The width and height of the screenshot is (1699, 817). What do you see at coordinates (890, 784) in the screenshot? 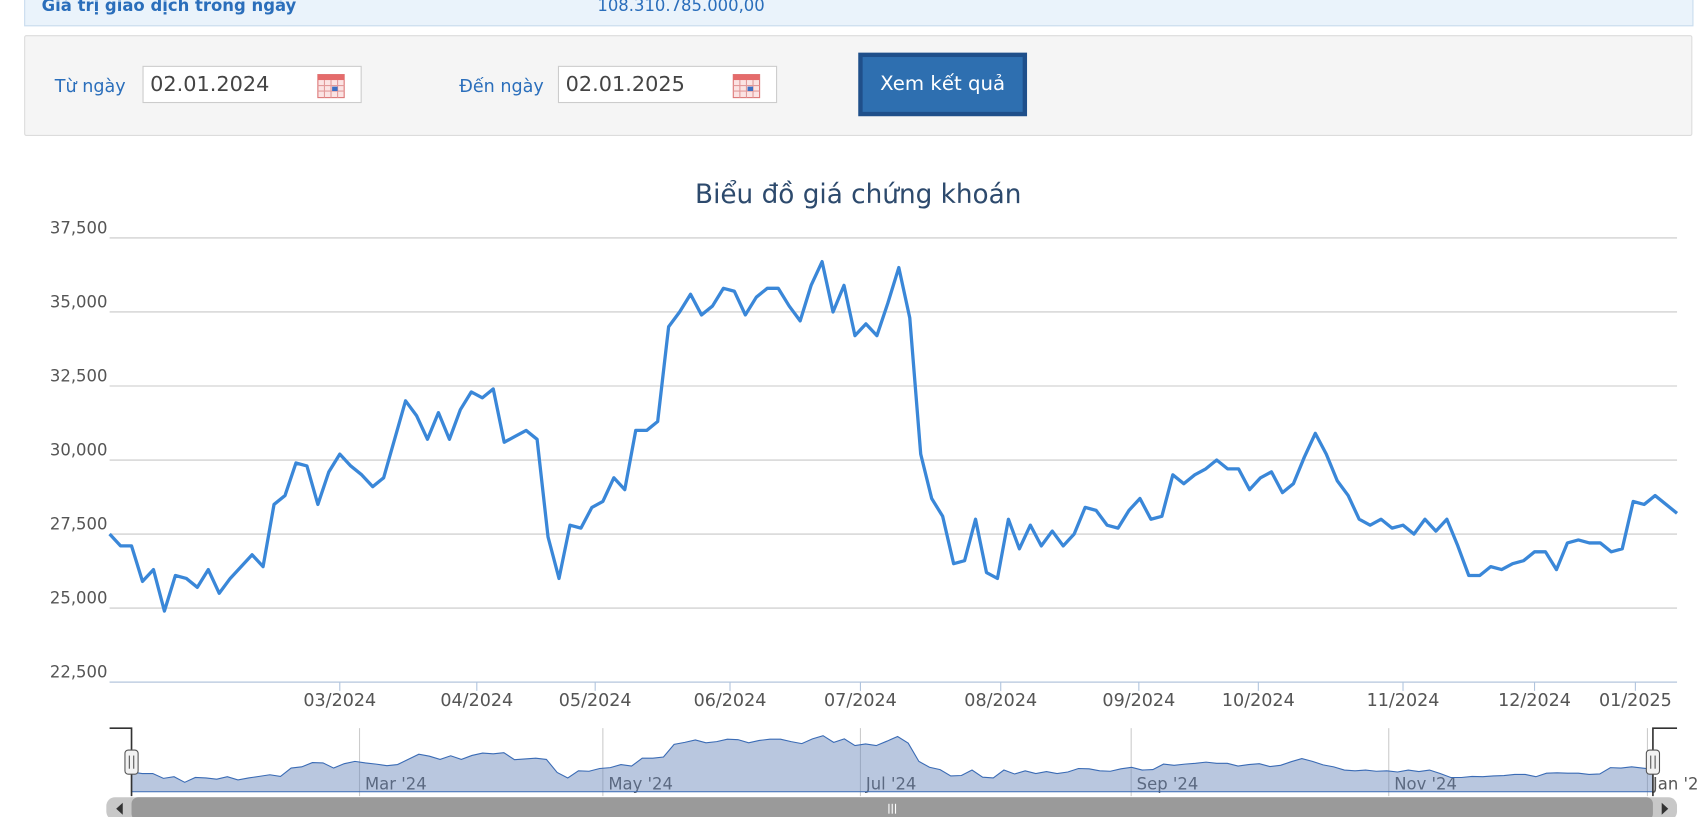
I see `navigator-label: Jul '24` at bounding box center [890, 784].